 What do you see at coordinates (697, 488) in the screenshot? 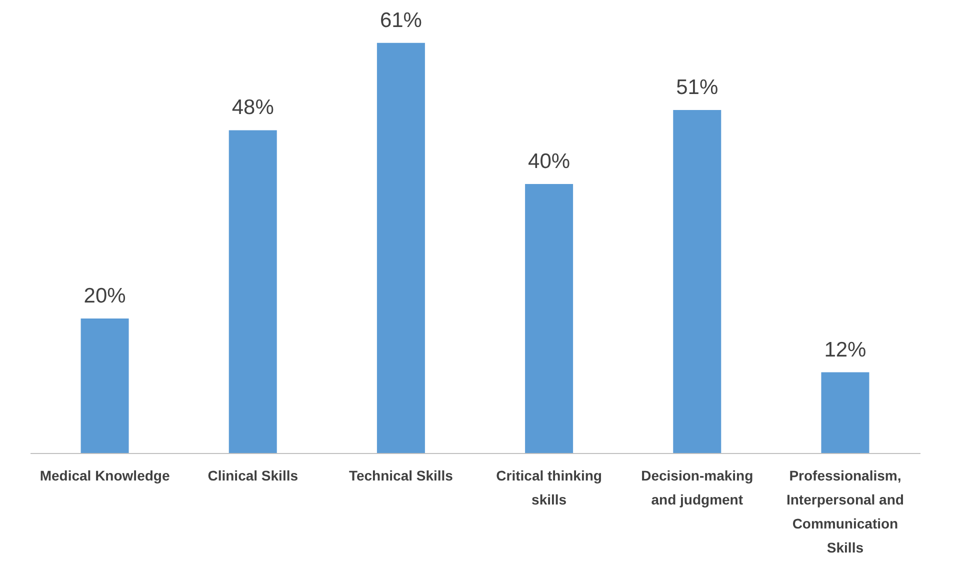
I see `x-tick-label: Decision-making and judgment` at bounding box center [697, 488].